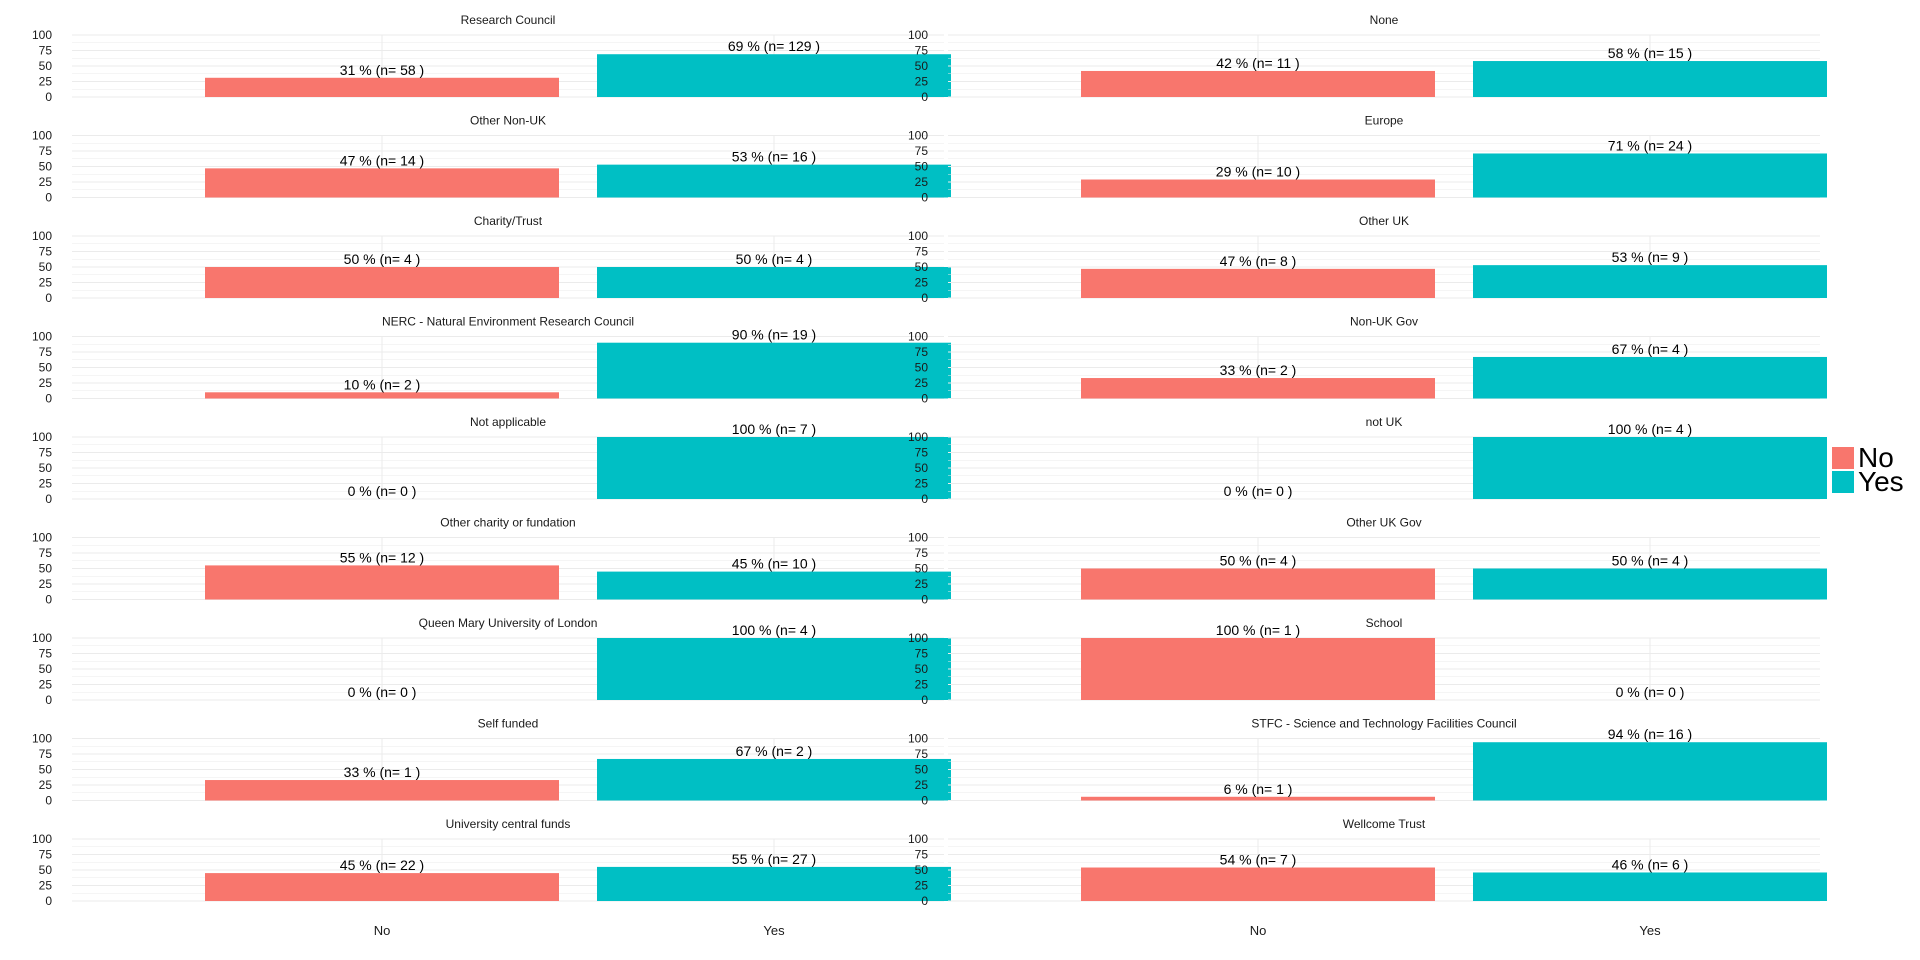 This screenshot has height=960, width=1920. What do you see at coordinates (774, 429) in the screenshot?
I see `data-label-yes: 100 % (n= 7 )` at bounding box center [774, 429].